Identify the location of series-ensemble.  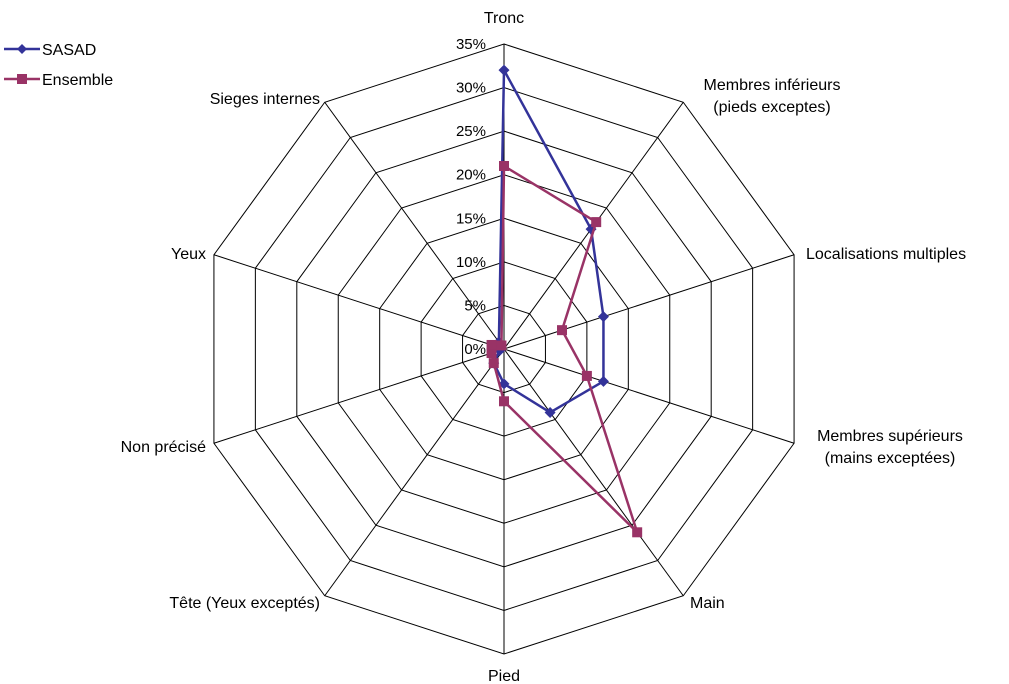
(564, 349).